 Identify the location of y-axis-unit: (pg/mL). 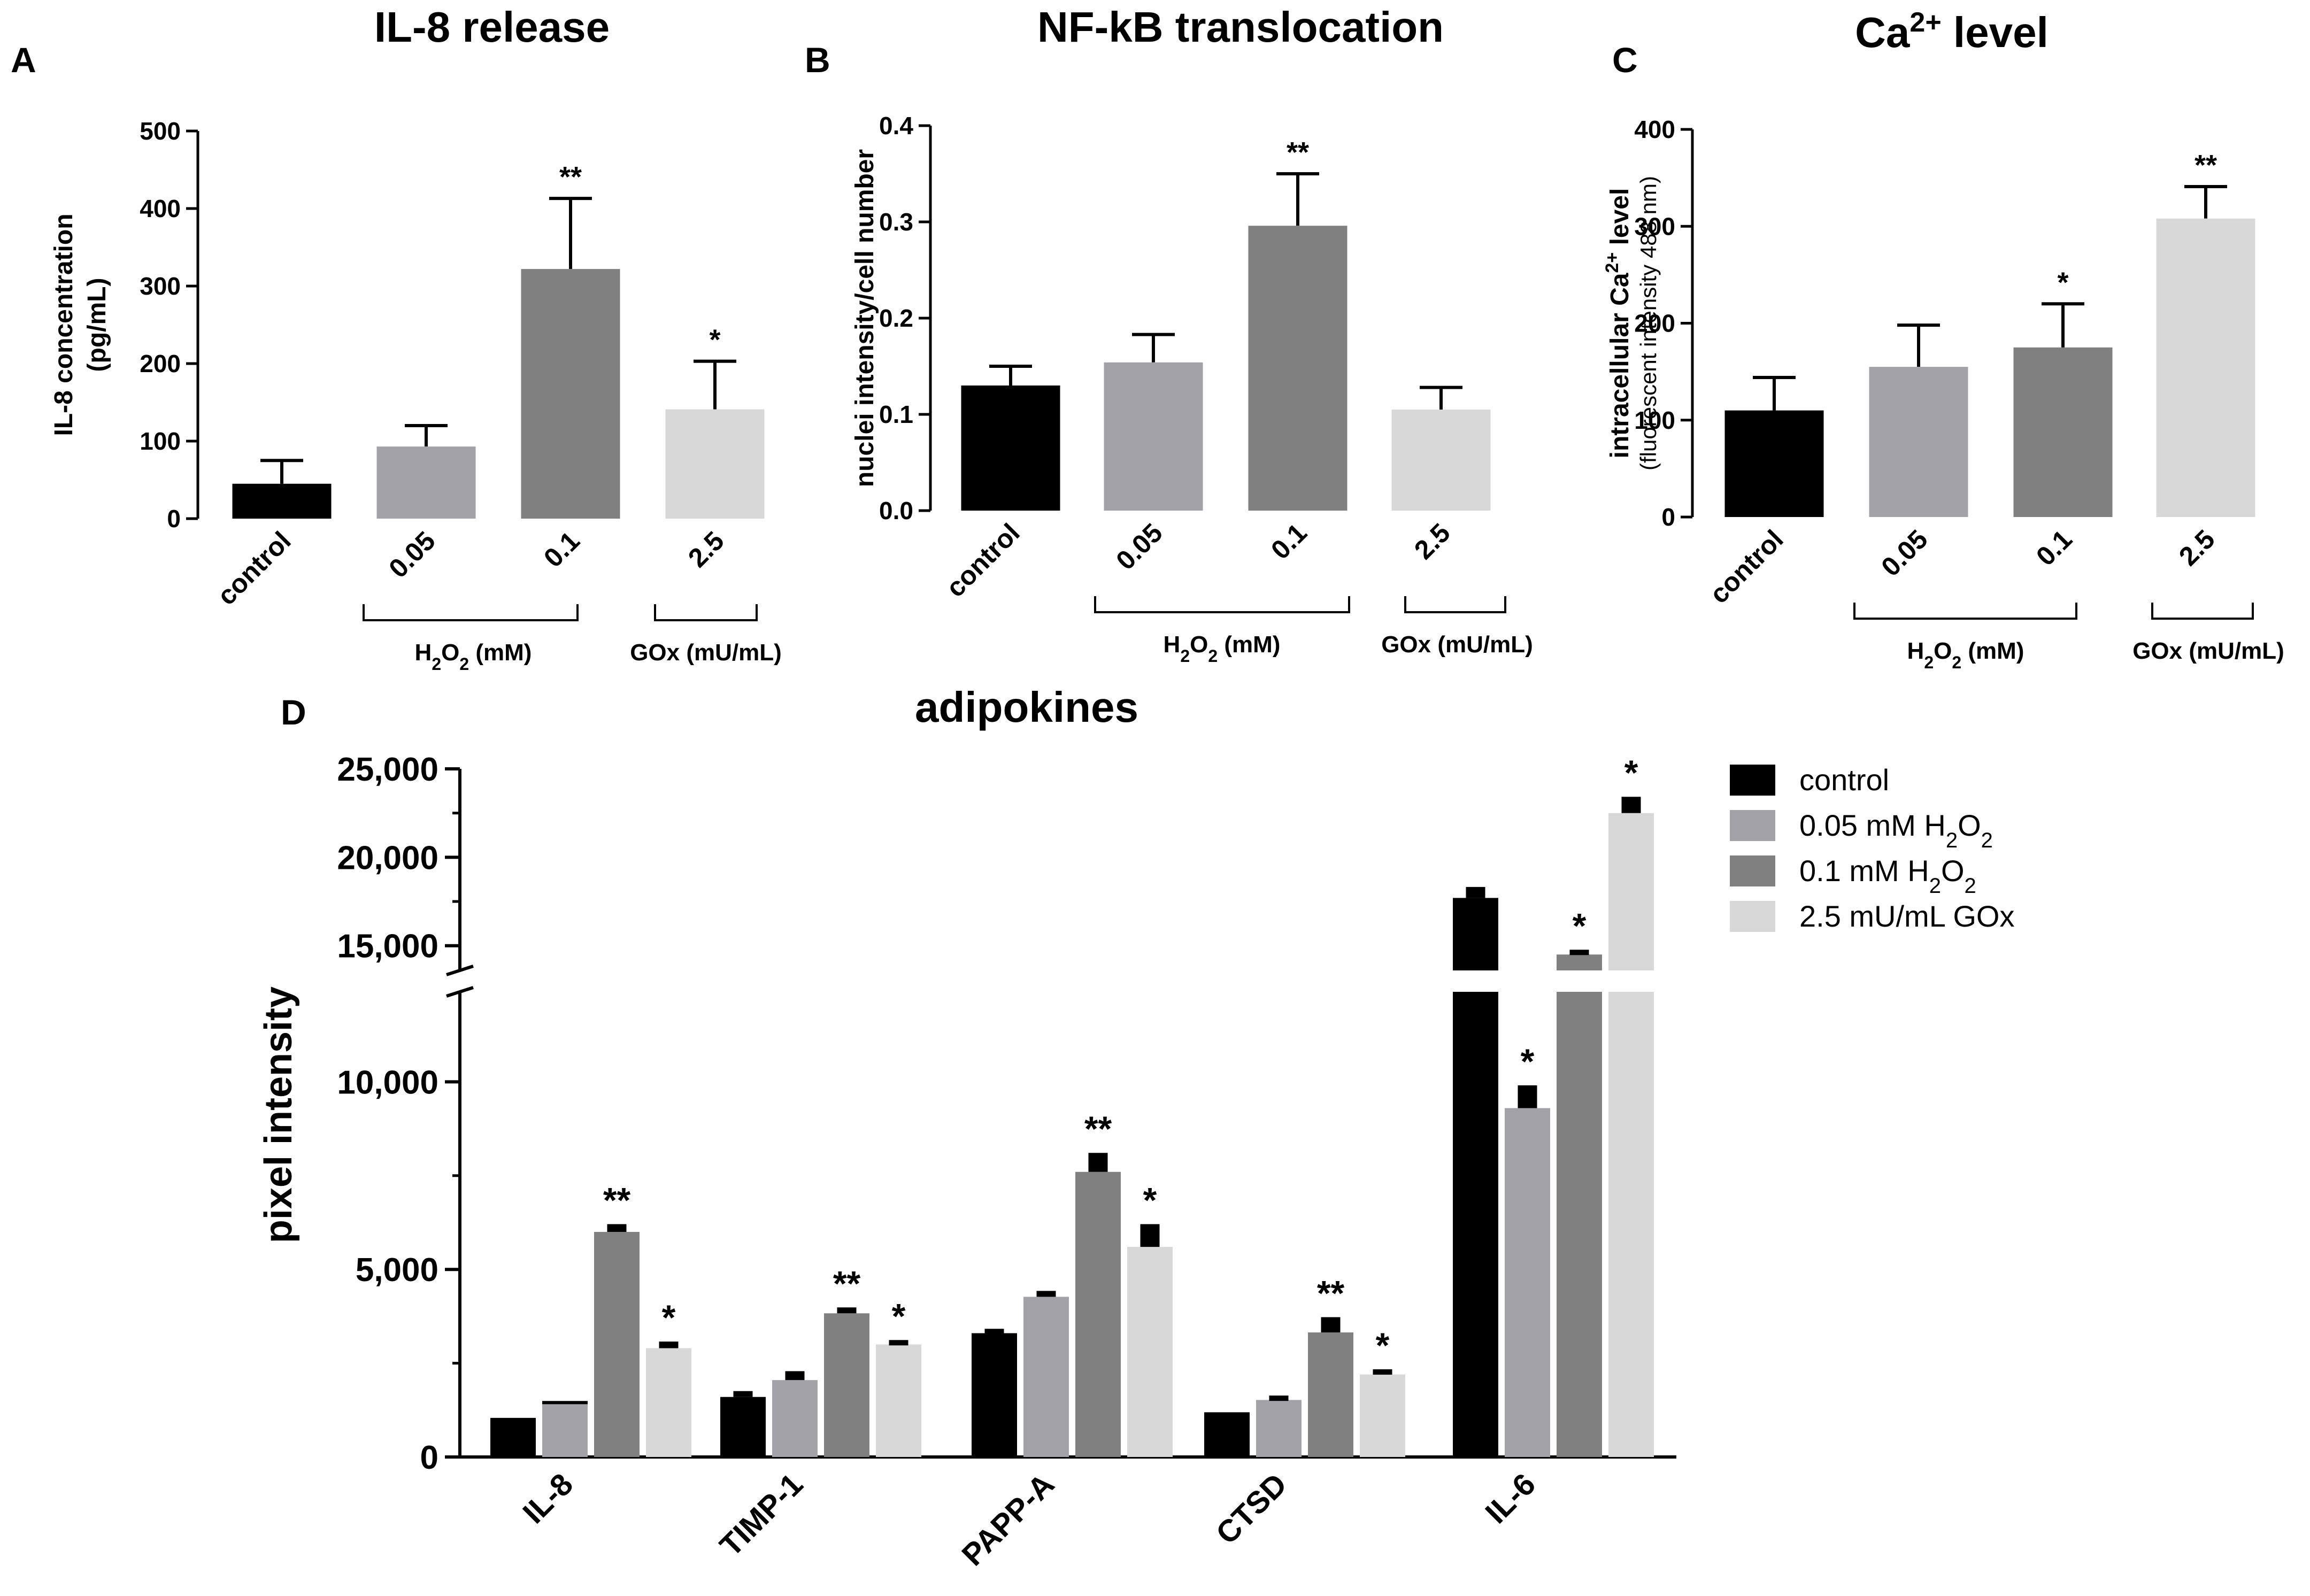
(97, 325).